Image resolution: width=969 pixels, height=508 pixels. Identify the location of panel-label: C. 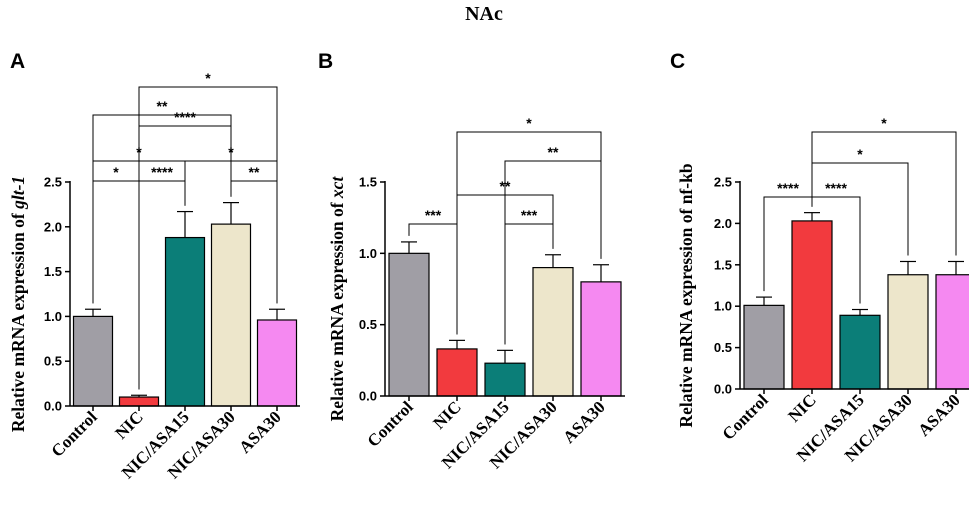
(677, 61).